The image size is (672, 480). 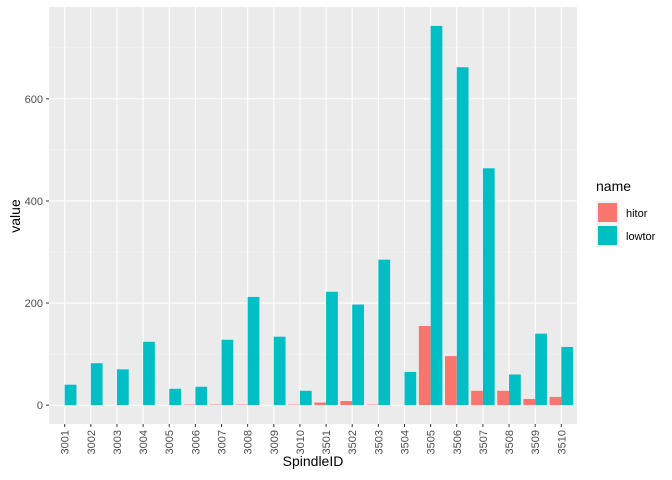 What do you see at coordinates (37, 253) in the screenshot?
I see `y-axis: 0 200 400 600` at bounding box center [37, 253].